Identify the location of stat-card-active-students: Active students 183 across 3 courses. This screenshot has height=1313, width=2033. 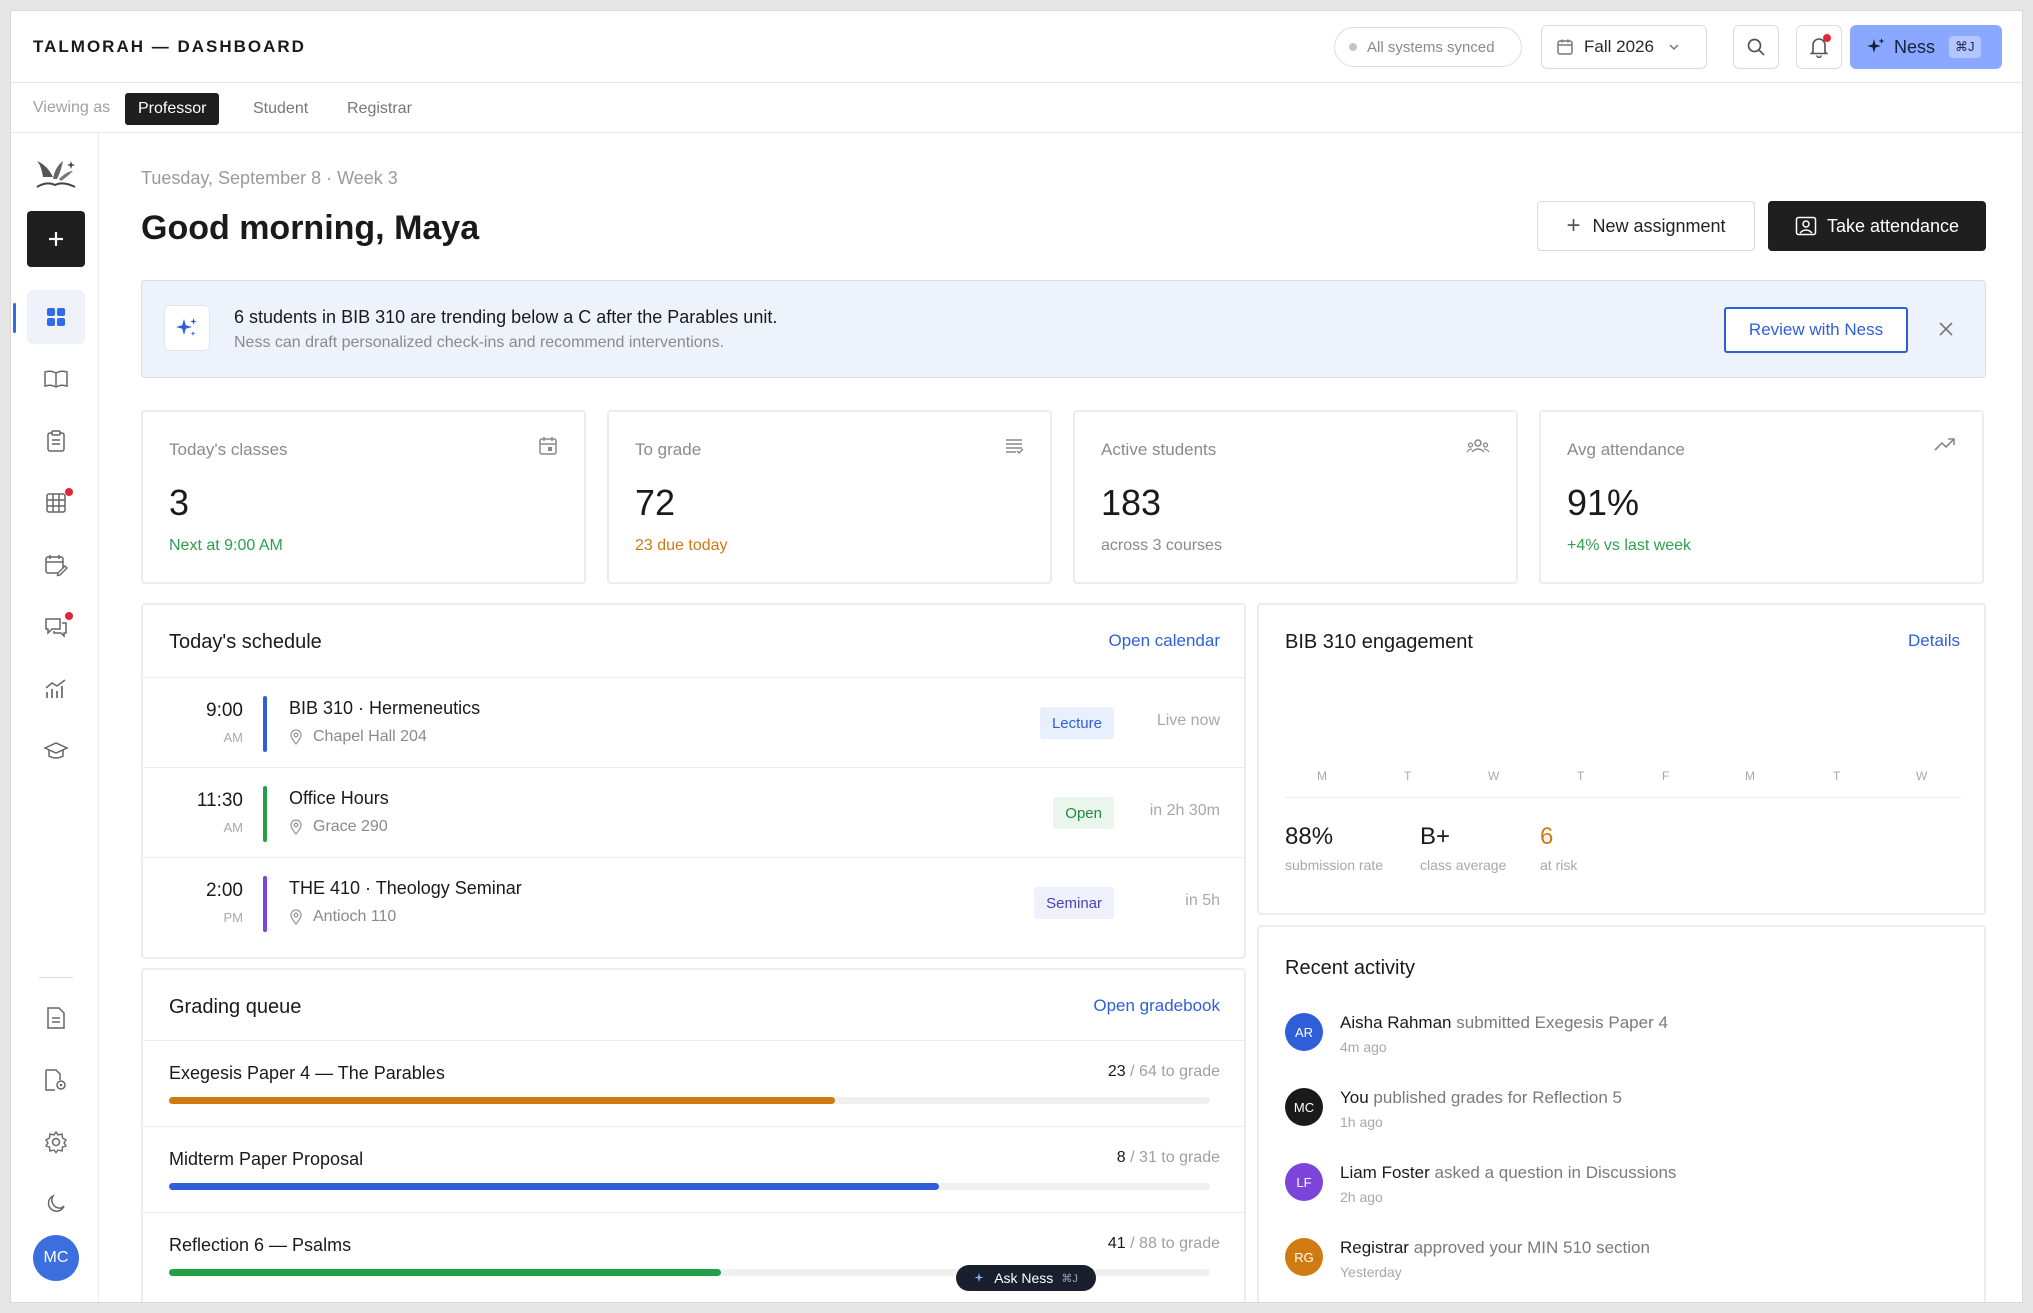
(1295, 497).